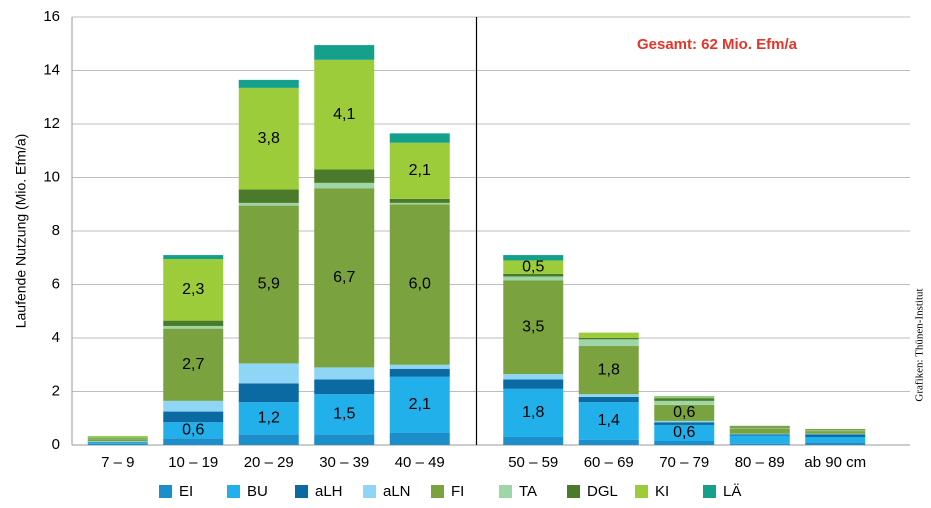 The width and height of the screenshot is (931, 508). Describe the element at coordinates (602, 491) in the screenshot. I see `legend-label: DGL` at that location.